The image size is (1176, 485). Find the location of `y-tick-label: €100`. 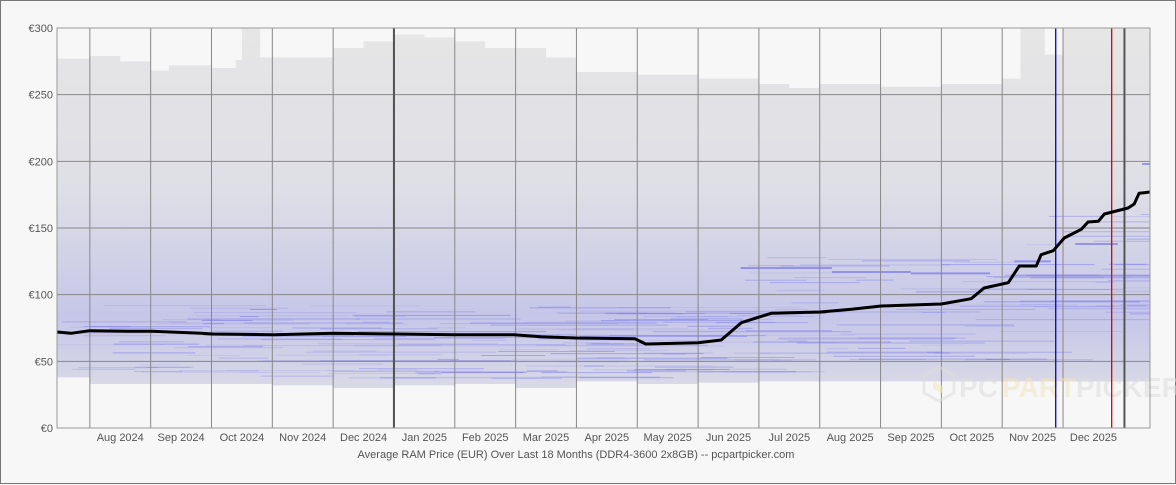

y-tick-label: €100 is located at coordinates (41, 296).